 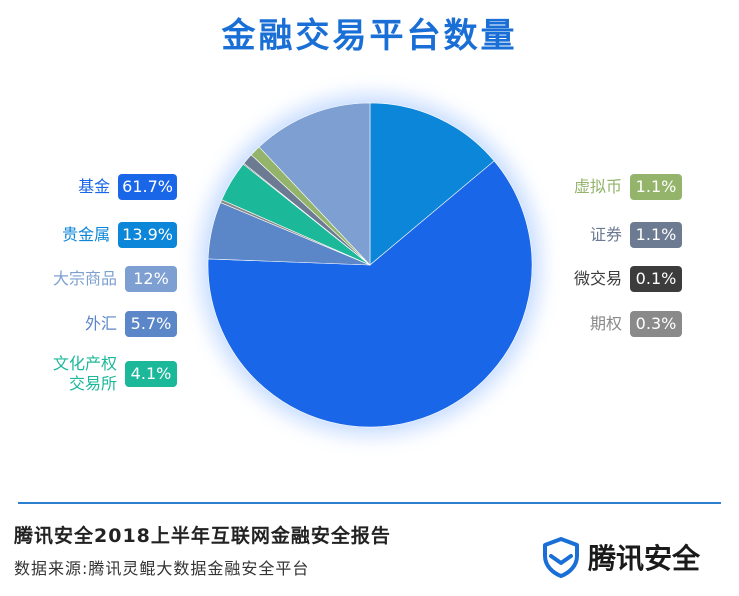 I want to click on legend-label: 外汇, so click(x=100, y=323).